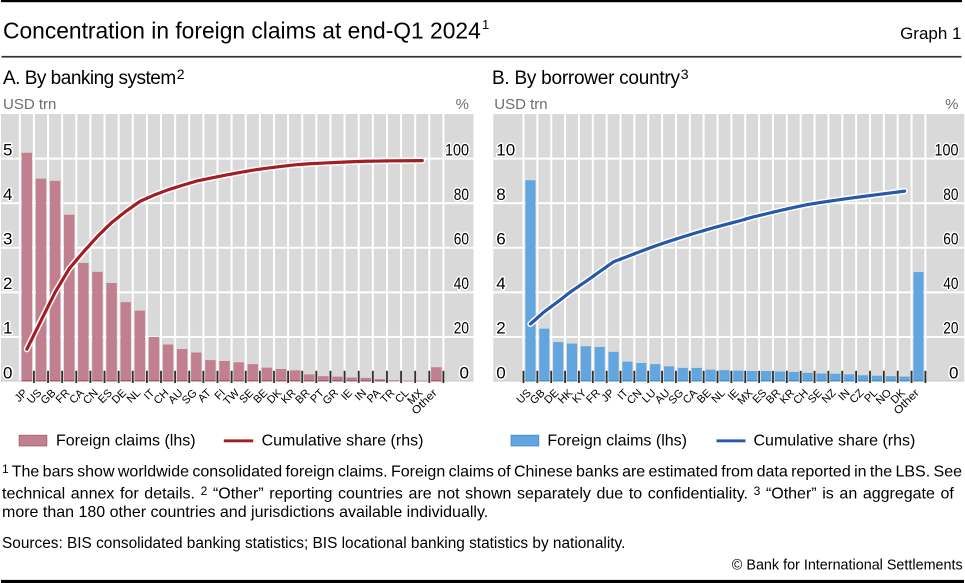 This screenshot has width=965, height=583. I want to click on svg-text: A. By banking system, so click(89, 78).